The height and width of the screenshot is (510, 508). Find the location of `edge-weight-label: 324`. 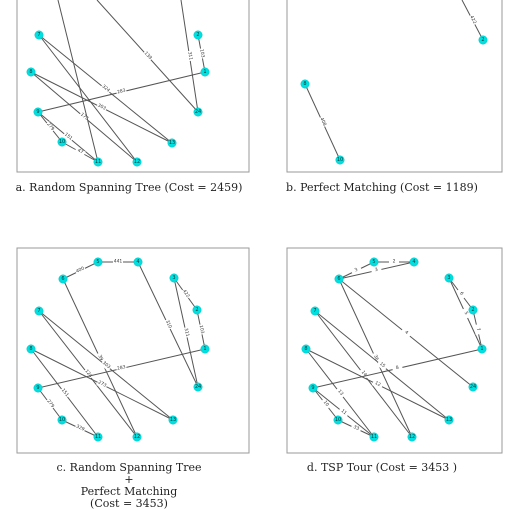

edge-weight-label: 324 is located at coordinates (106, 89).